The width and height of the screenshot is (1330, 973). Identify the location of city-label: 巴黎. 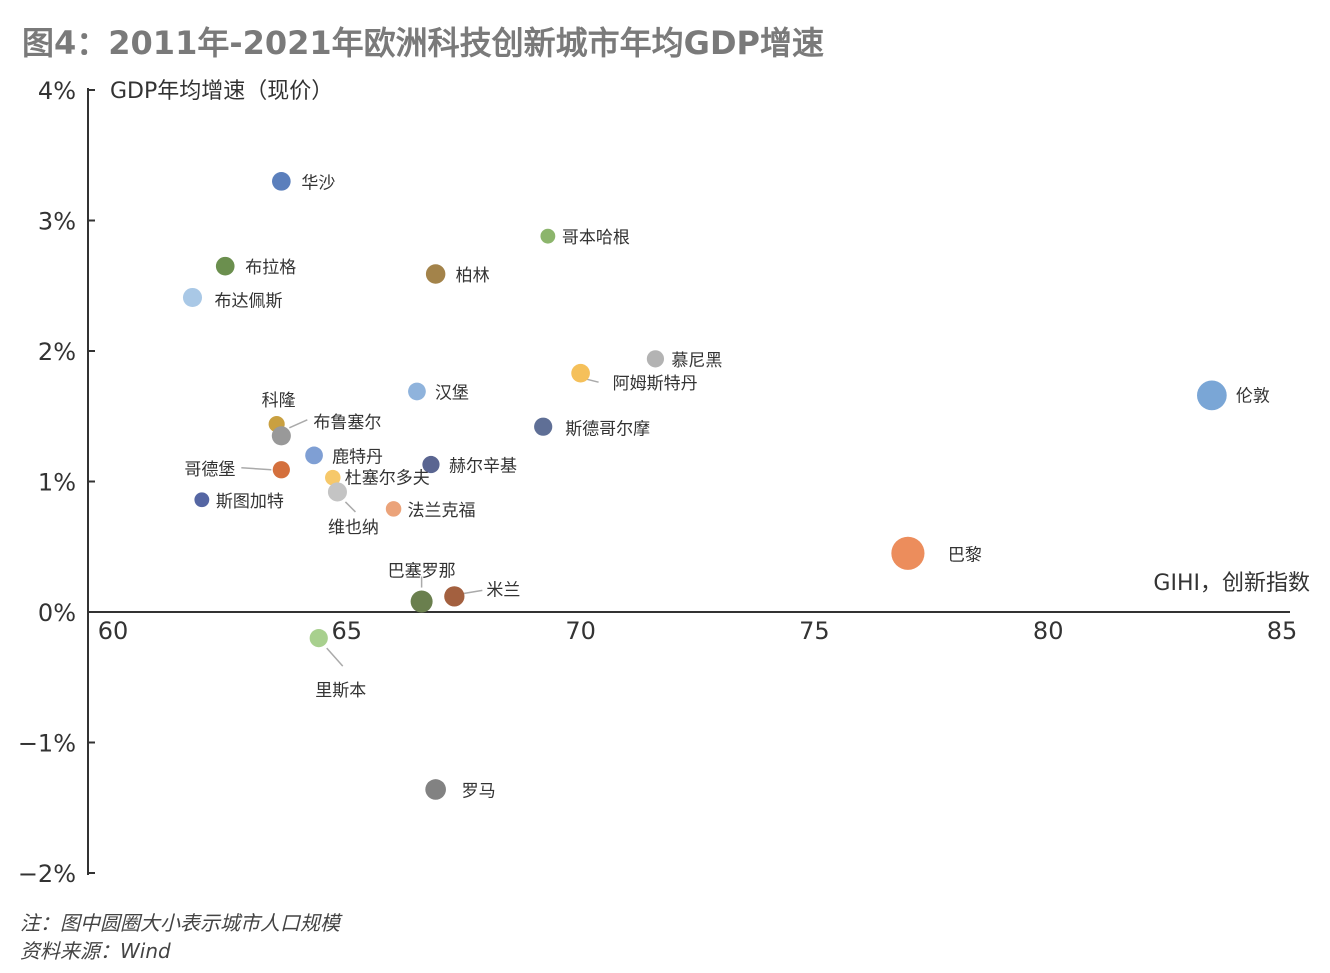
(965, 555).